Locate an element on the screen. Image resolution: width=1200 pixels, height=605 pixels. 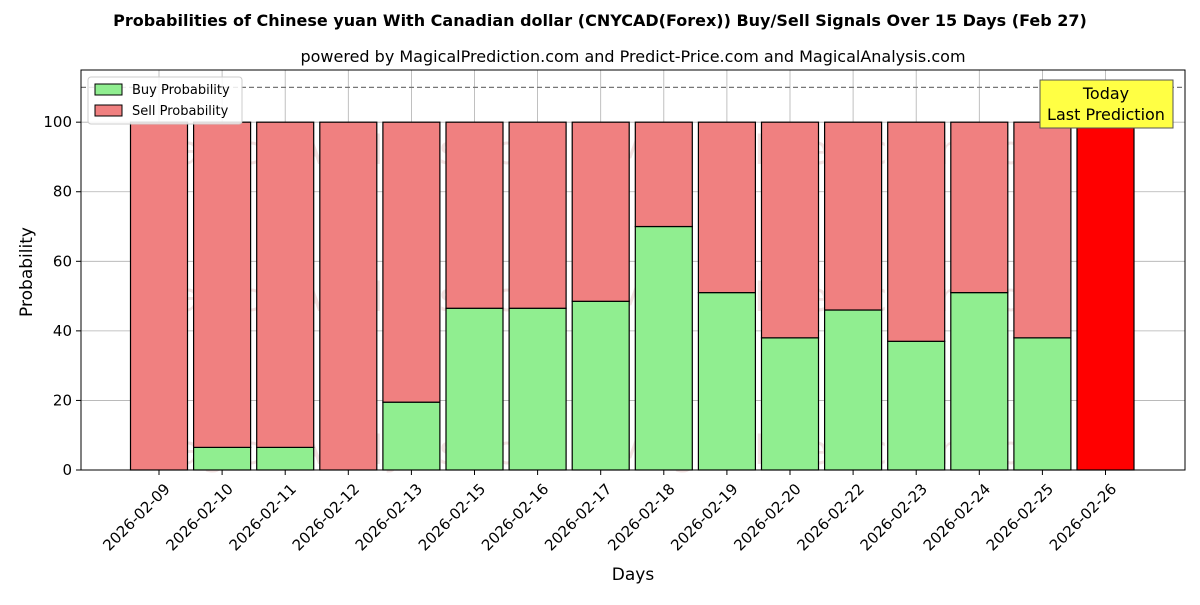
y-axis-label: Probability is located at coordinates (27, 272).